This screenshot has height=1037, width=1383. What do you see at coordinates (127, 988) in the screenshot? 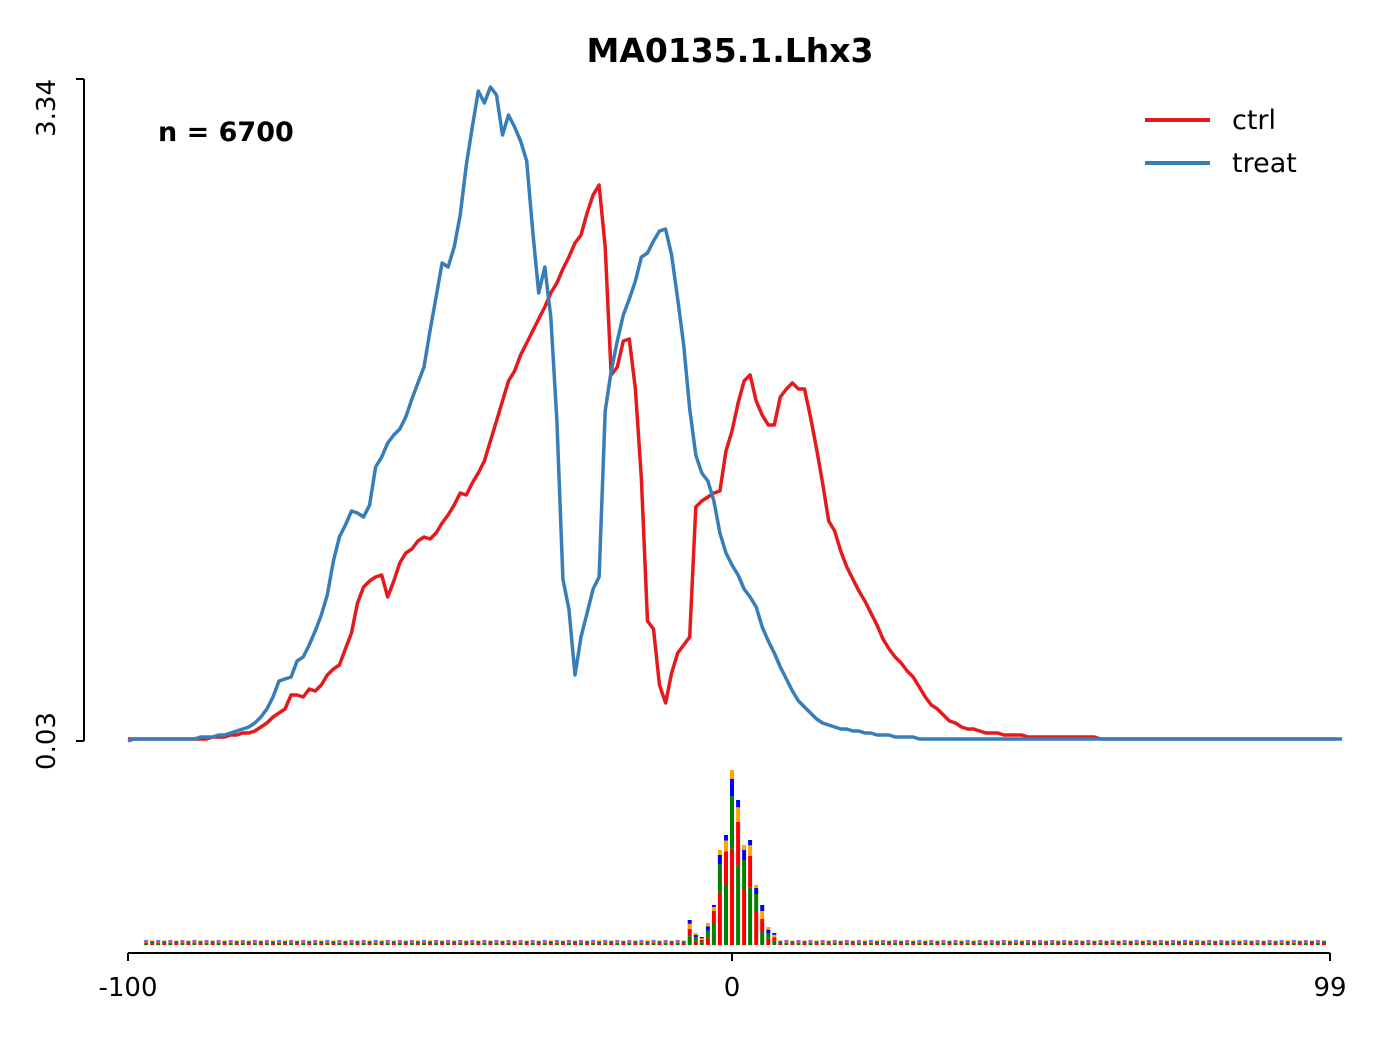
I see `x-tick-label-left: -100` at bounding box center [127, 988].